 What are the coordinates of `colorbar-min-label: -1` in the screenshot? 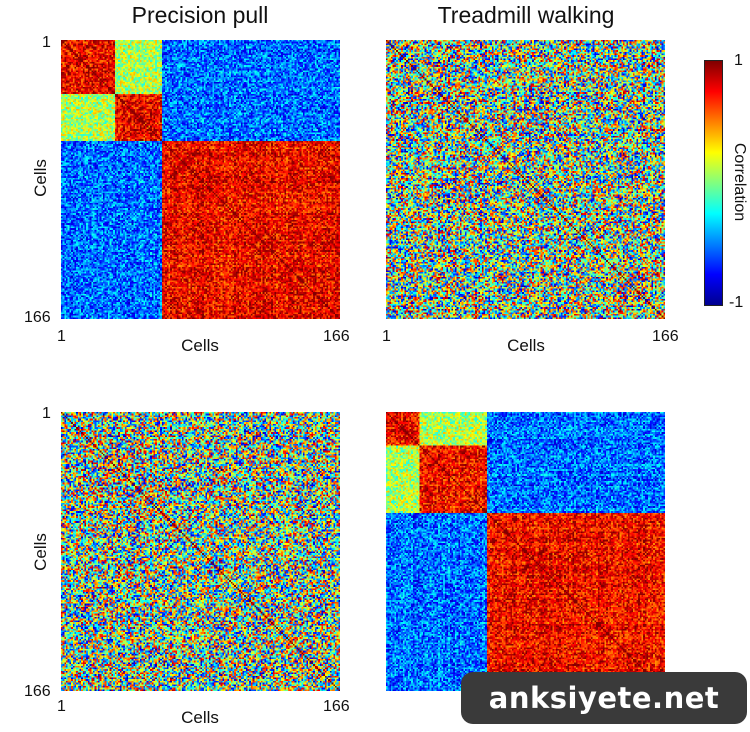 It's located at (736, 302).